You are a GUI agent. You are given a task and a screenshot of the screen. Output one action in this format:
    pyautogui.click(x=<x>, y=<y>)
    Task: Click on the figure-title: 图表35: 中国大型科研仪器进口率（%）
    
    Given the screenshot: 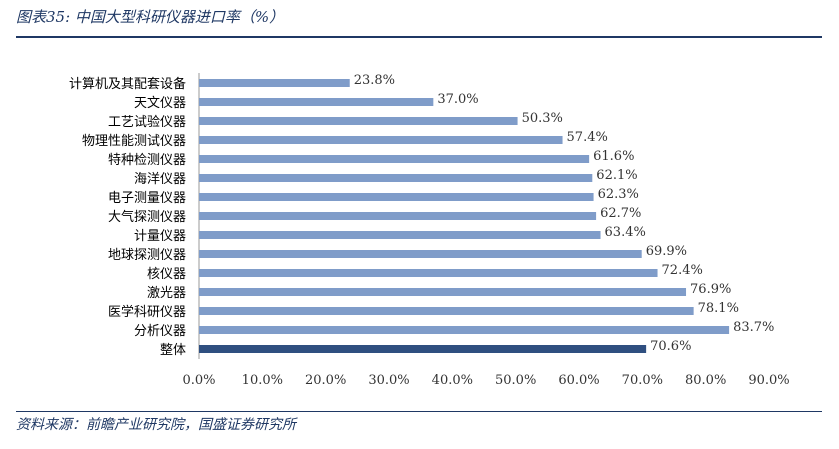 What is the action you would take?
    pyautogui.click(x=150, y=17)
    